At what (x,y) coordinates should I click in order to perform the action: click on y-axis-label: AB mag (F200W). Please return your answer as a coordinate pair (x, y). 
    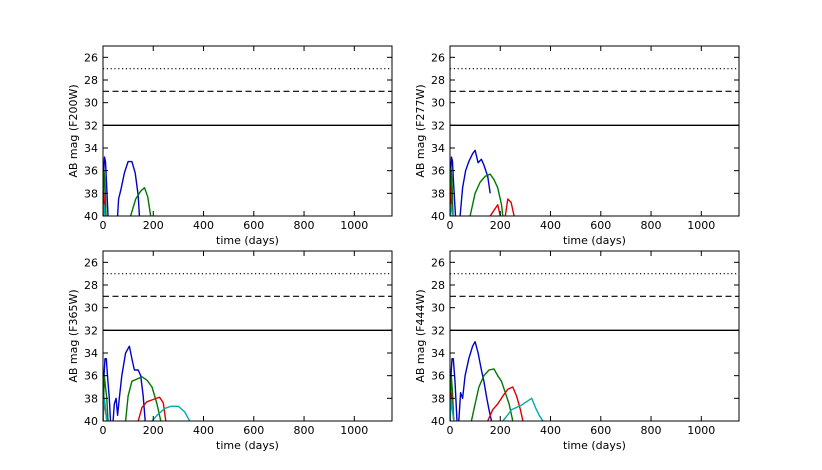
    Looking at the image, I should click on (73, 130).